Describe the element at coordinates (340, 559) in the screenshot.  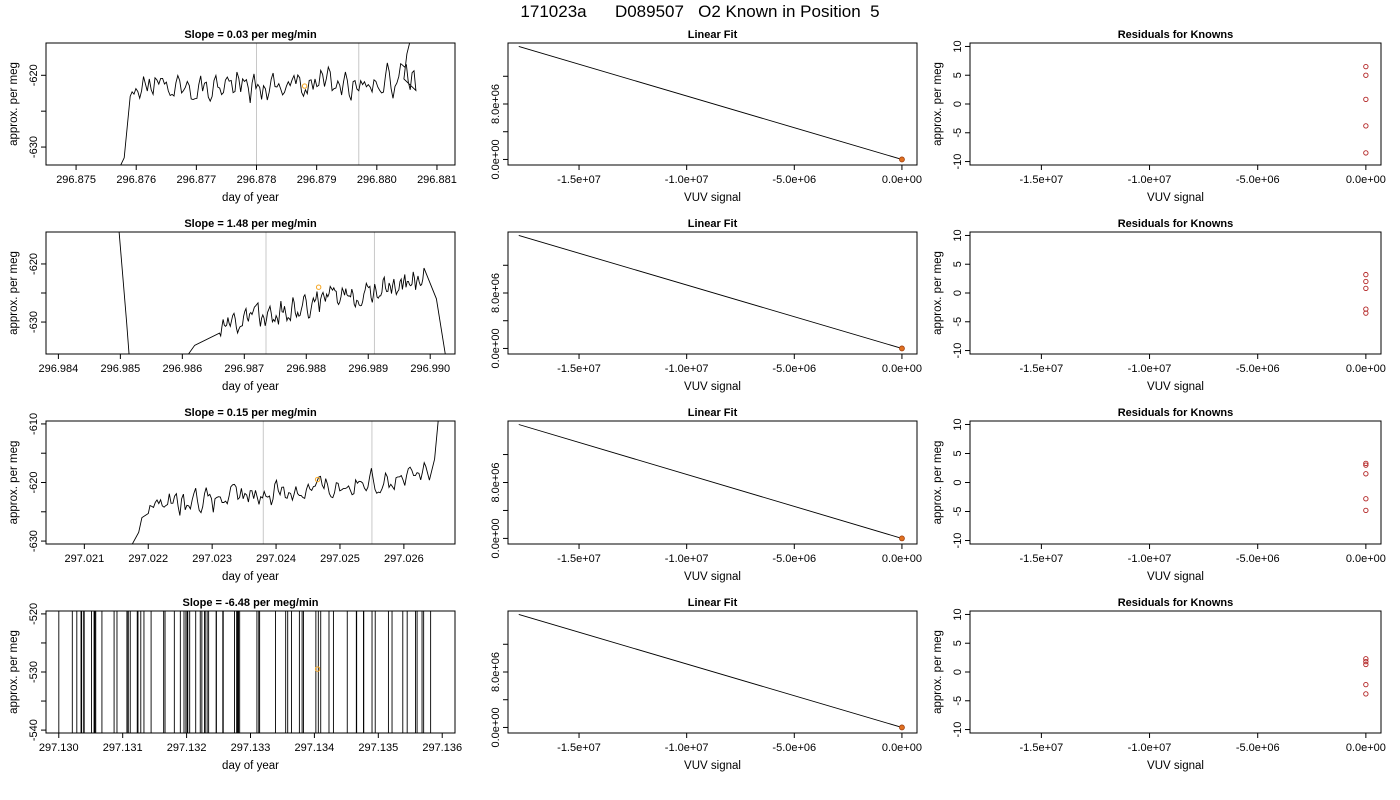
I see `x-tick-label: 297.025` at that location.